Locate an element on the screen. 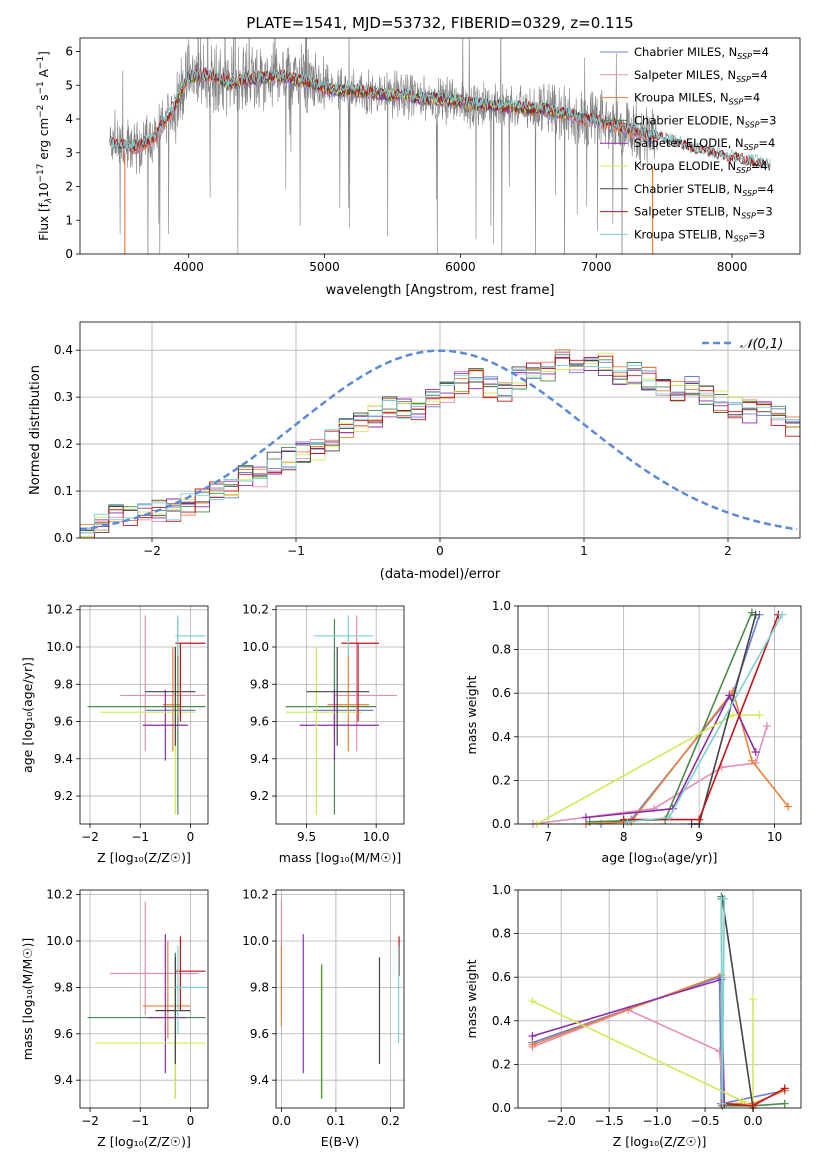 The image size is (819, 1170). x-tick-label: 1 is located at coordinates (584, 551).